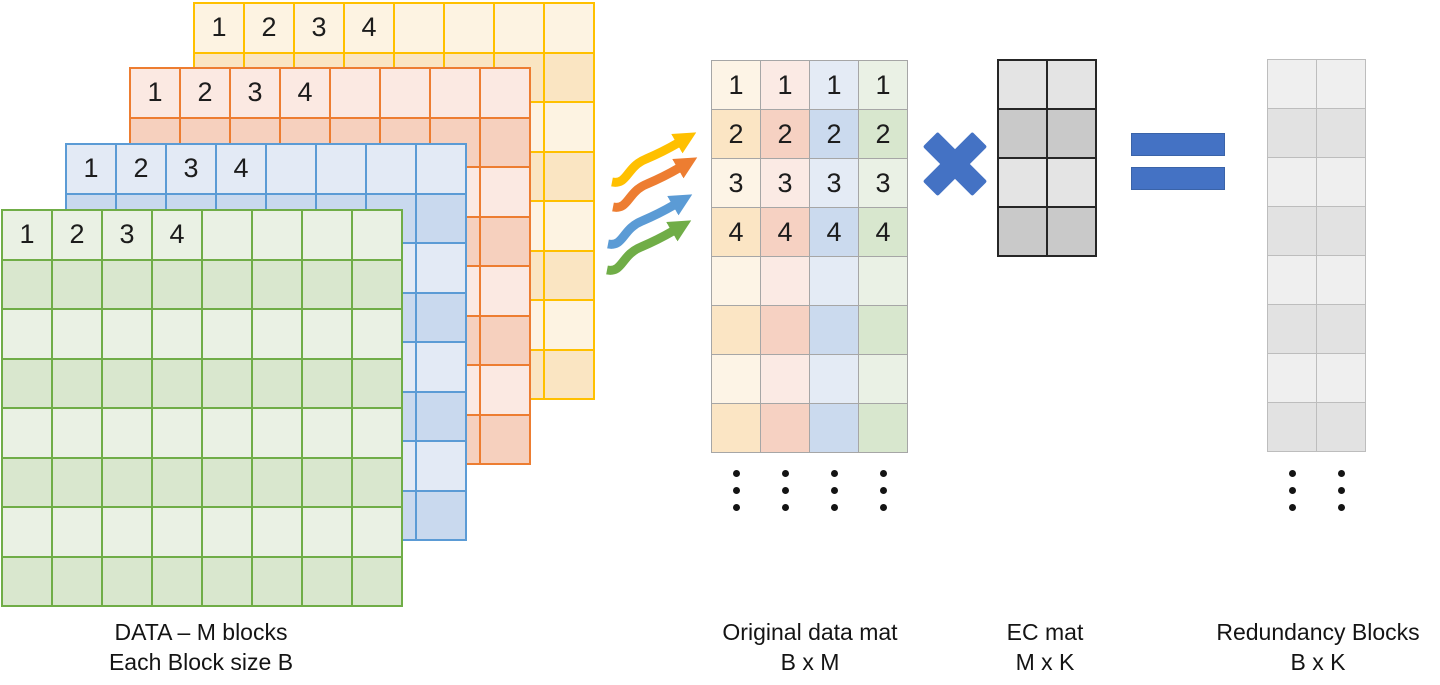 This screenshot has height=685, width=1440. Describe the element at coordinates (955, 164) in the screenshot. I see `multiply-icon` at that location.